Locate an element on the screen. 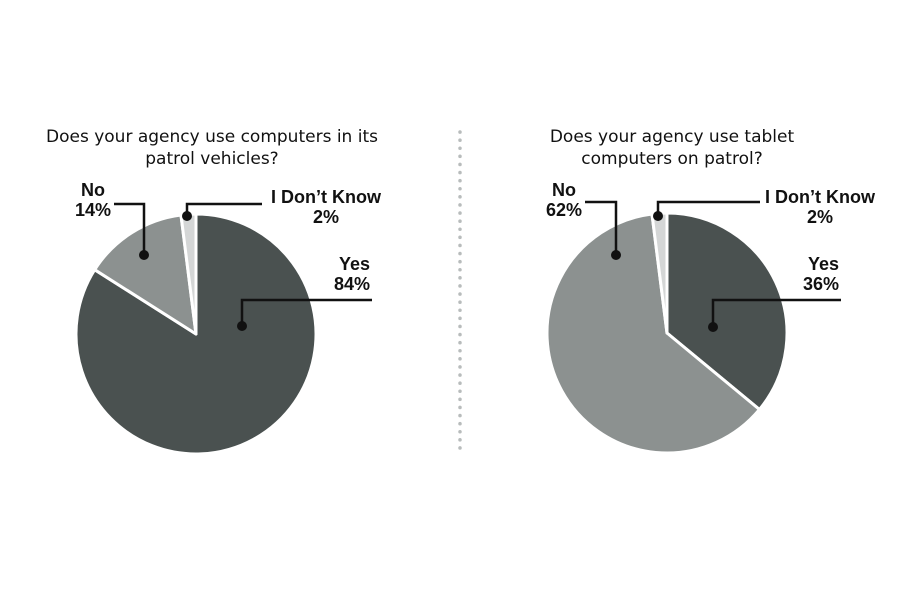 The width and height of the screenshot is (920, 613). chart-title-line-1: Does your agency use computers in its is located at coordinates (212, 137).